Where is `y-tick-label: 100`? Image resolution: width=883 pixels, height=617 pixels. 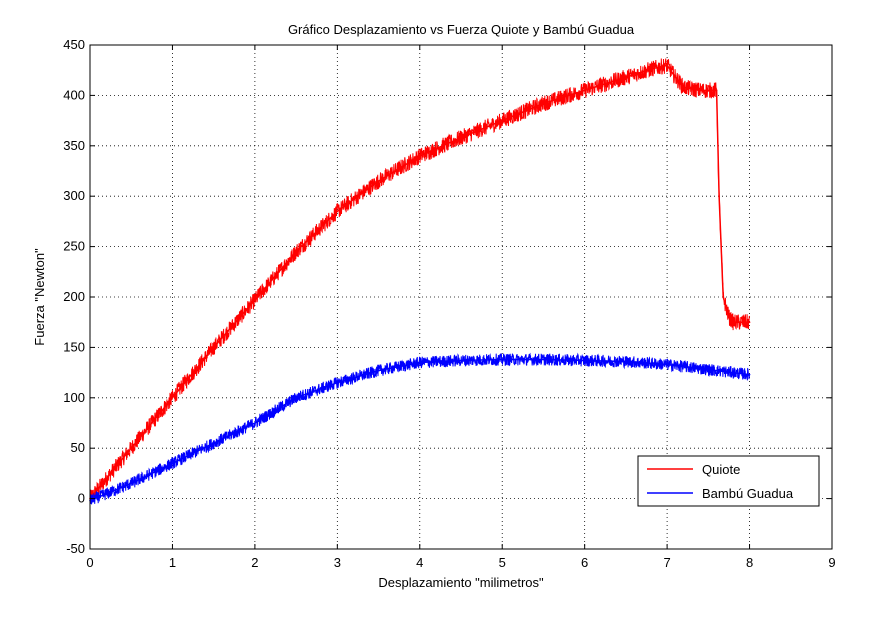 y-tick-label: 100 is located at coordinates (74, 397).